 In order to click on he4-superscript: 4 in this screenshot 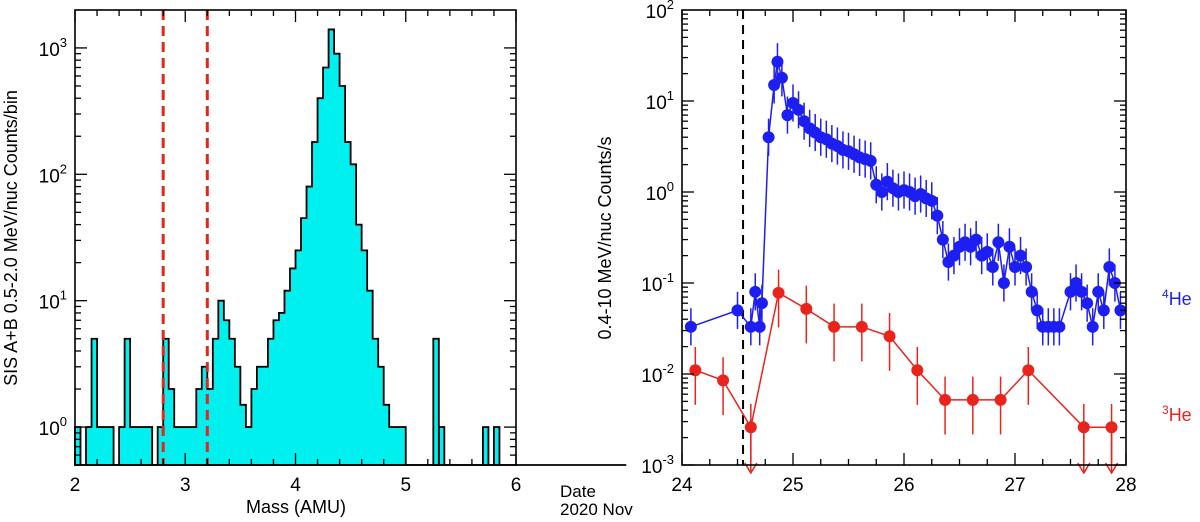, I will do `click(1165, 294)`.